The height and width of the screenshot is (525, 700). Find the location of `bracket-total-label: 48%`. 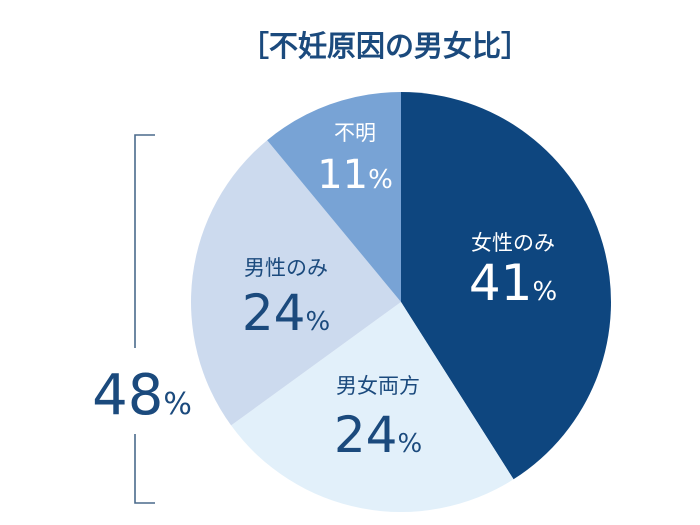

bracket-total-label: 48% is located at coordinates (142, 395).